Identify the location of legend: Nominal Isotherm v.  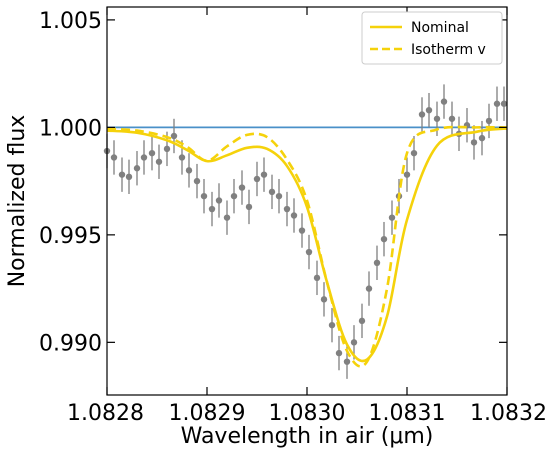
(432, 38).